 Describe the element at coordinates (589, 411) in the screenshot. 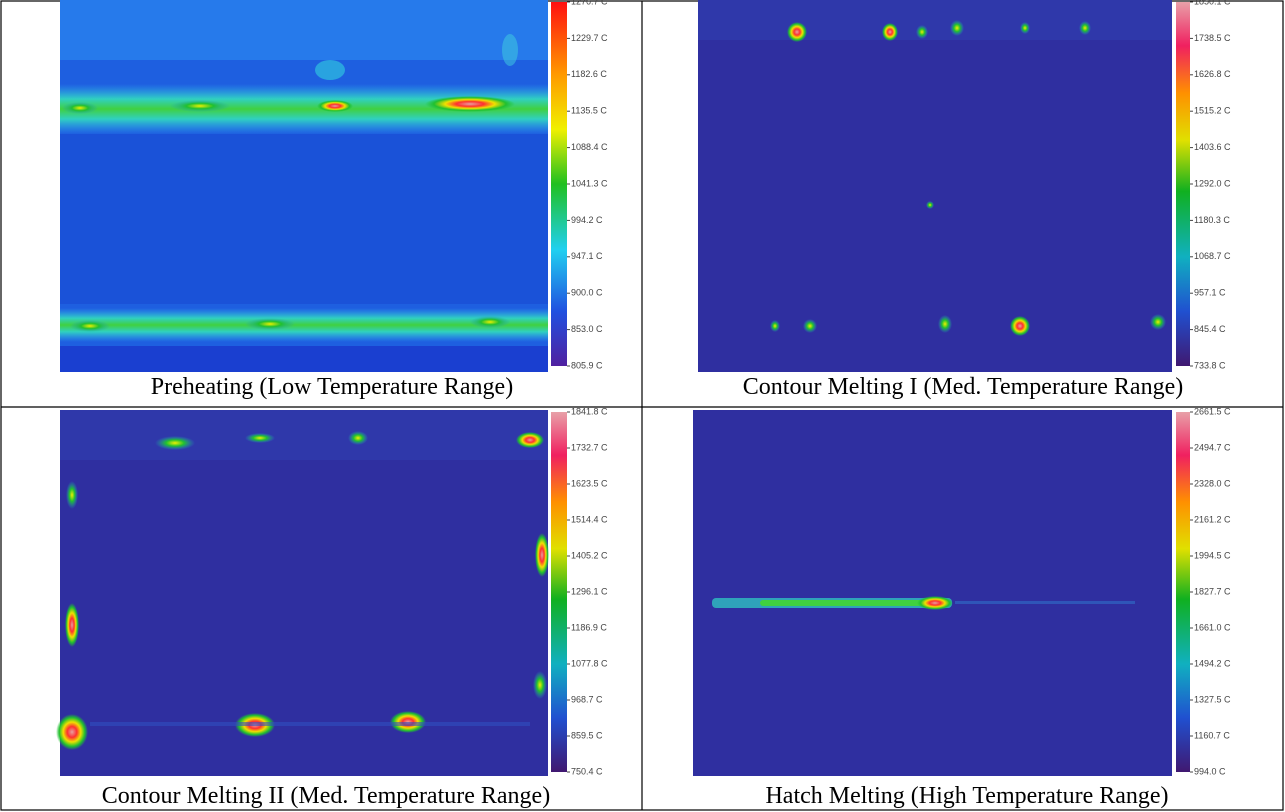

I see `scale-label: 1841.8 C` at that location.